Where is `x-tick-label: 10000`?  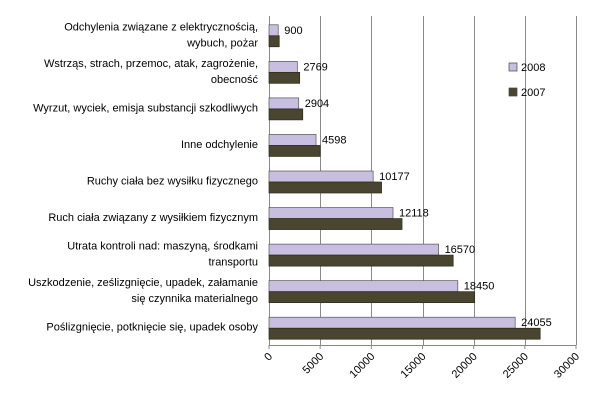 x-tick-label: 10000 is located at coordinates (362, 366).